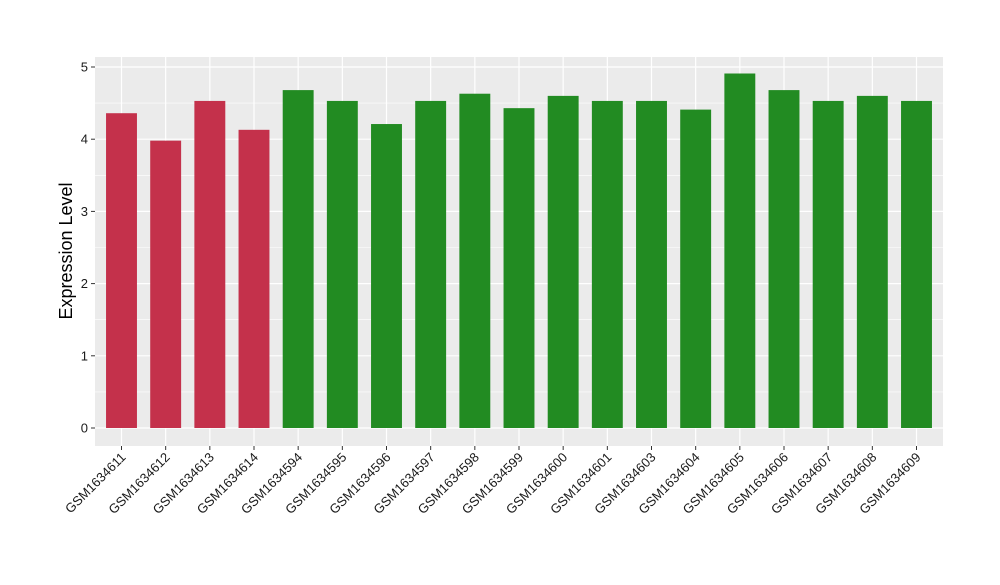 Image resolution: width=1000 pixels, height=585 pixels. I want to click on bar-GSM1634611, so click(121, 270).